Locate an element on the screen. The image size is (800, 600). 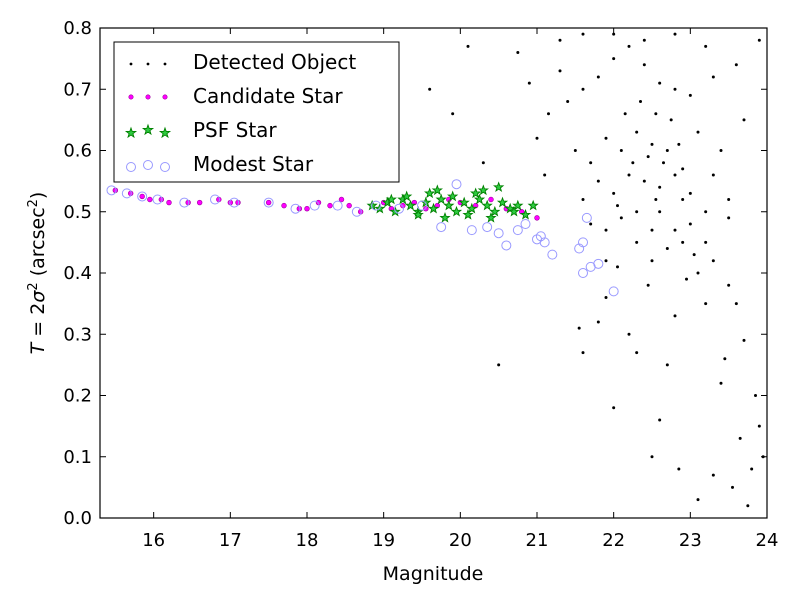
legend-label-psf: PSF Star is located at coordinates (235, 130).